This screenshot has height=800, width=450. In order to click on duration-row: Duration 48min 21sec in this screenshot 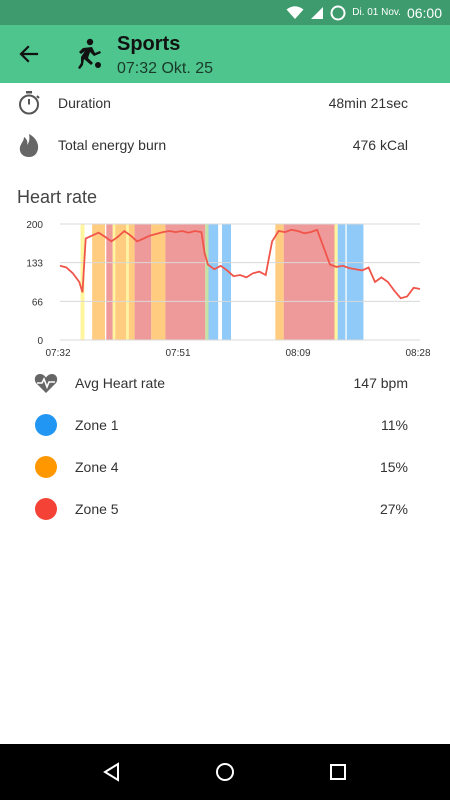, I will do `click(225, 103)`.